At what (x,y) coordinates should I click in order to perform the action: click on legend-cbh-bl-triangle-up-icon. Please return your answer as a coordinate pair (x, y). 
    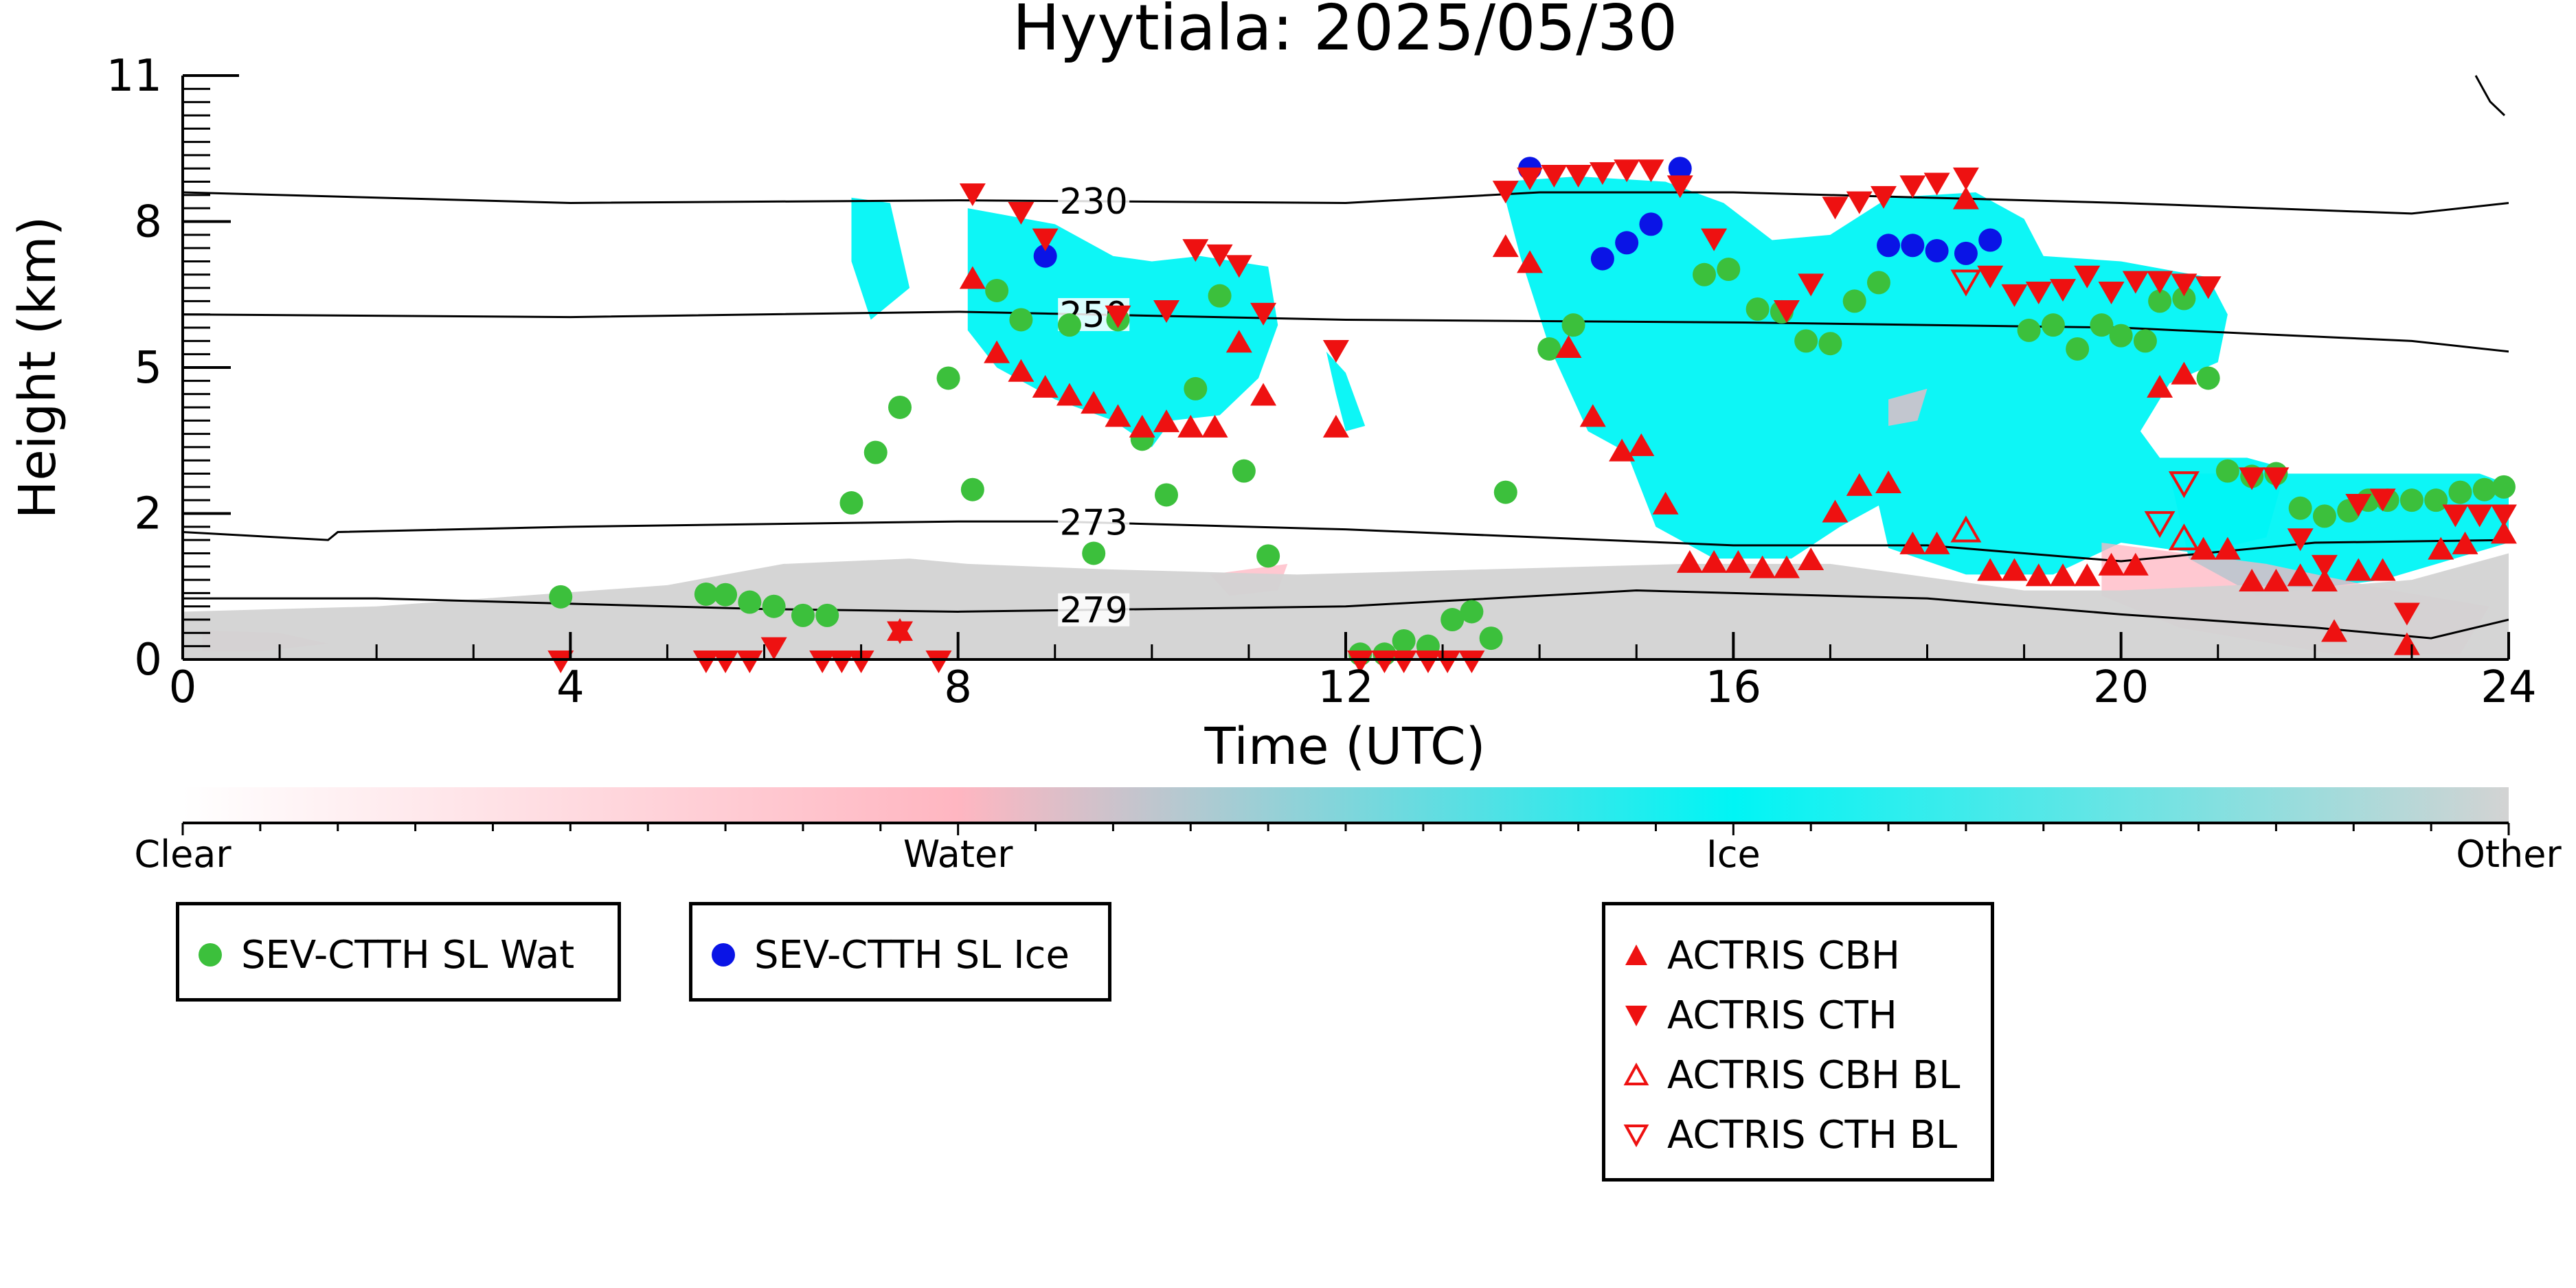
    Looking at the image, I should click on (1636, 1075).